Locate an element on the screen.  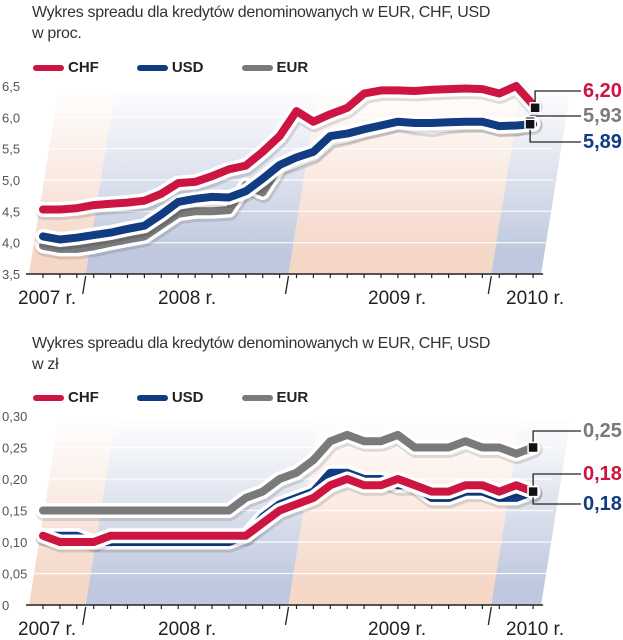
y-tick-label: 0,15 is located at coordinates (14, 511).